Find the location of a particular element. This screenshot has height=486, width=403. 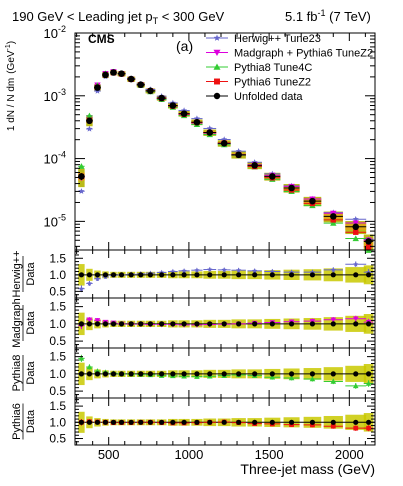

main-ytick-label-3: 10-2 is located at coordinates (55, 32).